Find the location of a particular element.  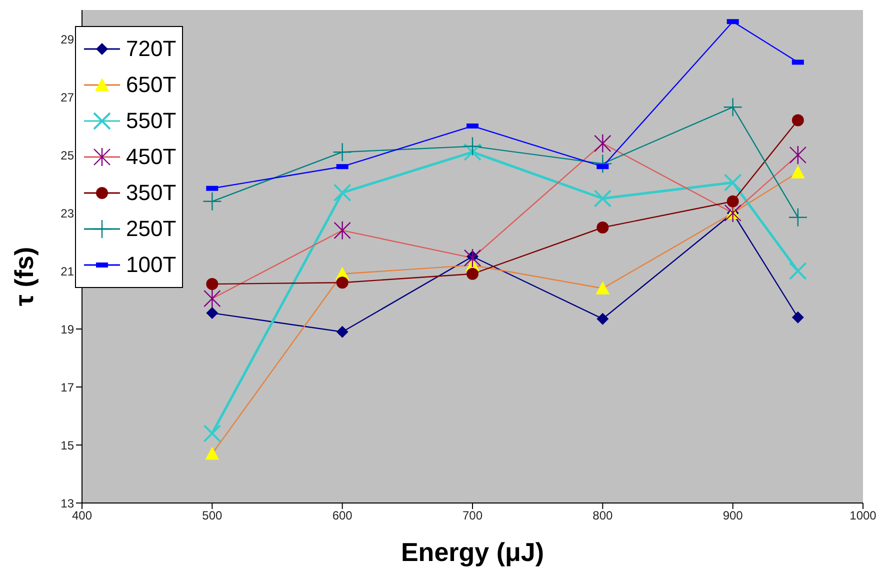

x-tick-label: 800 is located at coordinates (602, 515).